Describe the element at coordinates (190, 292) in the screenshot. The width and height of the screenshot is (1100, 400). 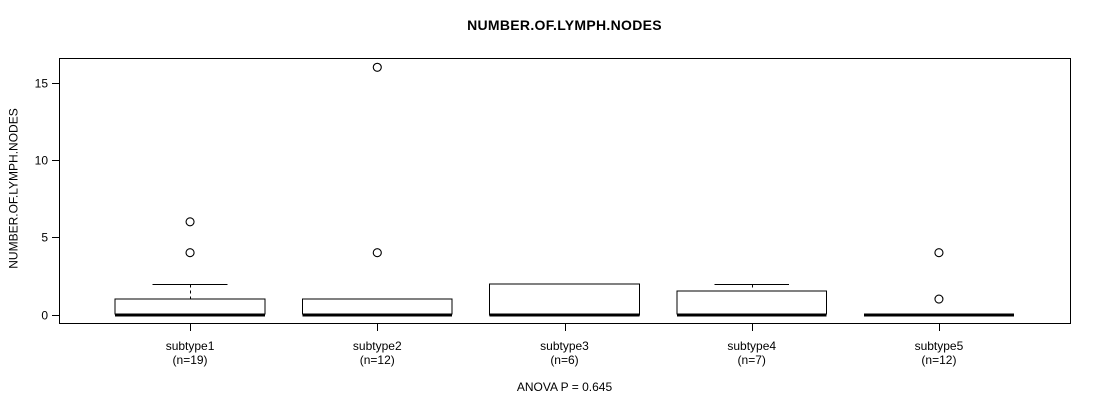
I see `box-group-subtype1: subtype1(n=19)` at that location.